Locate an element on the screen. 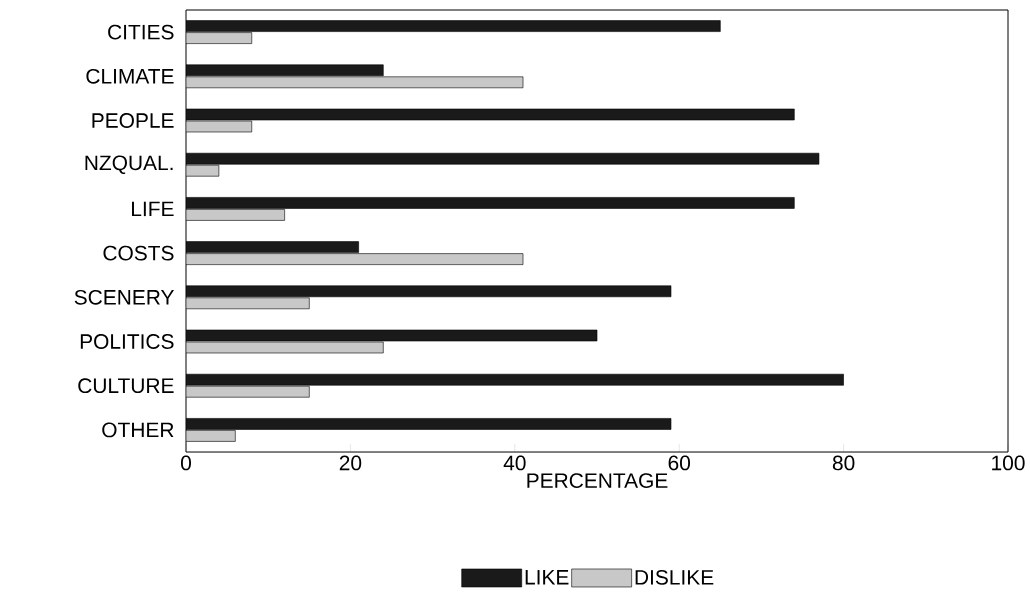 This screenshot has height=599, width=1030. x-tick-label: 0 is located at coordinates (186, 463).